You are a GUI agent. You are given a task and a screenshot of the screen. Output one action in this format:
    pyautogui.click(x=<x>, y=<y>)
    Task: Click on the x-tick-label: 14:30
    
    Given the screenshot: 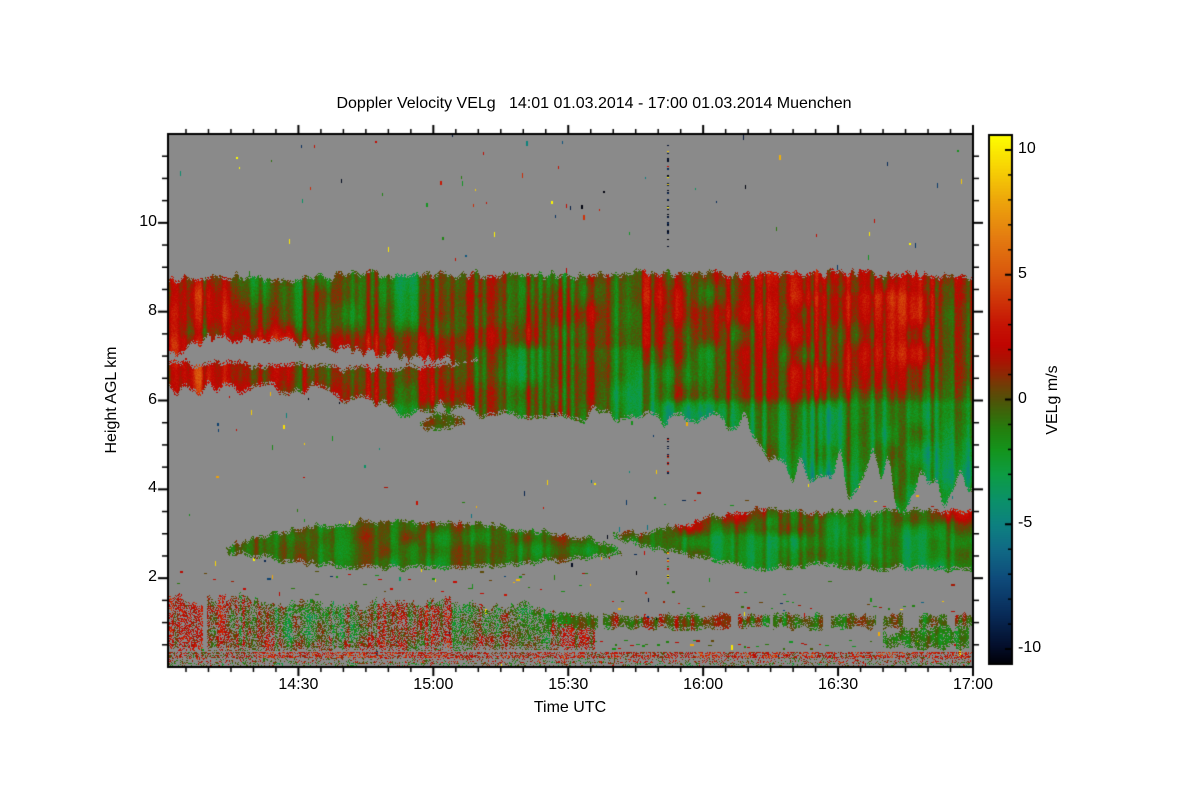 What is the action you would take?
    pyautogui.click(x=298, y=684)
    